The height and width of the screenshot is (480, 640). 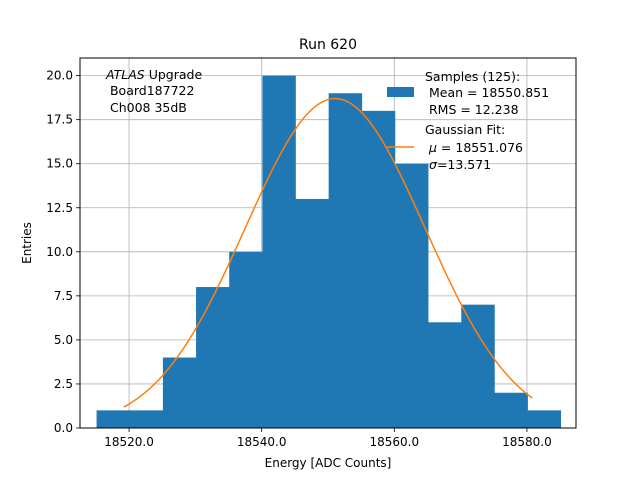 I want to click on x-axis-label: Energy [ADC Counts], so click(x=328, y=463).